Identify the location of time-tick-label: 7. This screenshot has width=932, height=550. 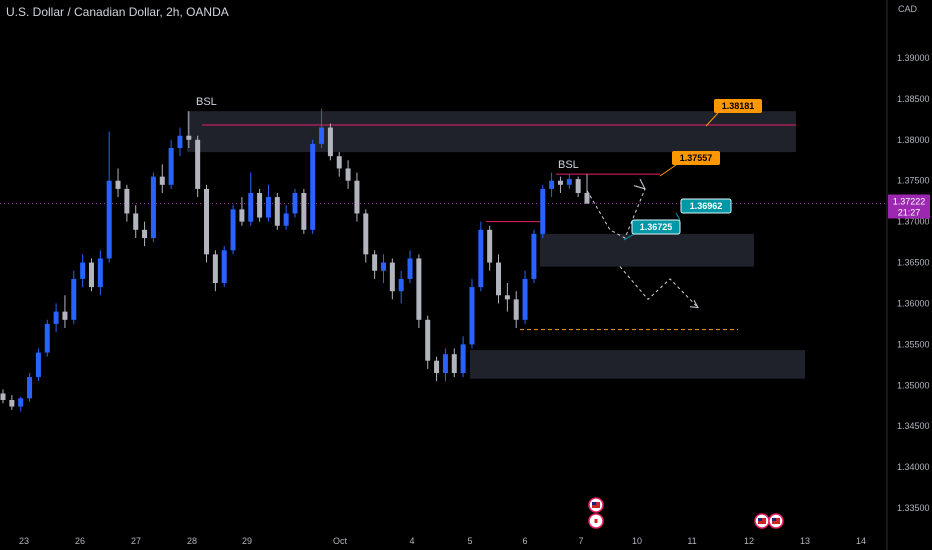
(580, 541).